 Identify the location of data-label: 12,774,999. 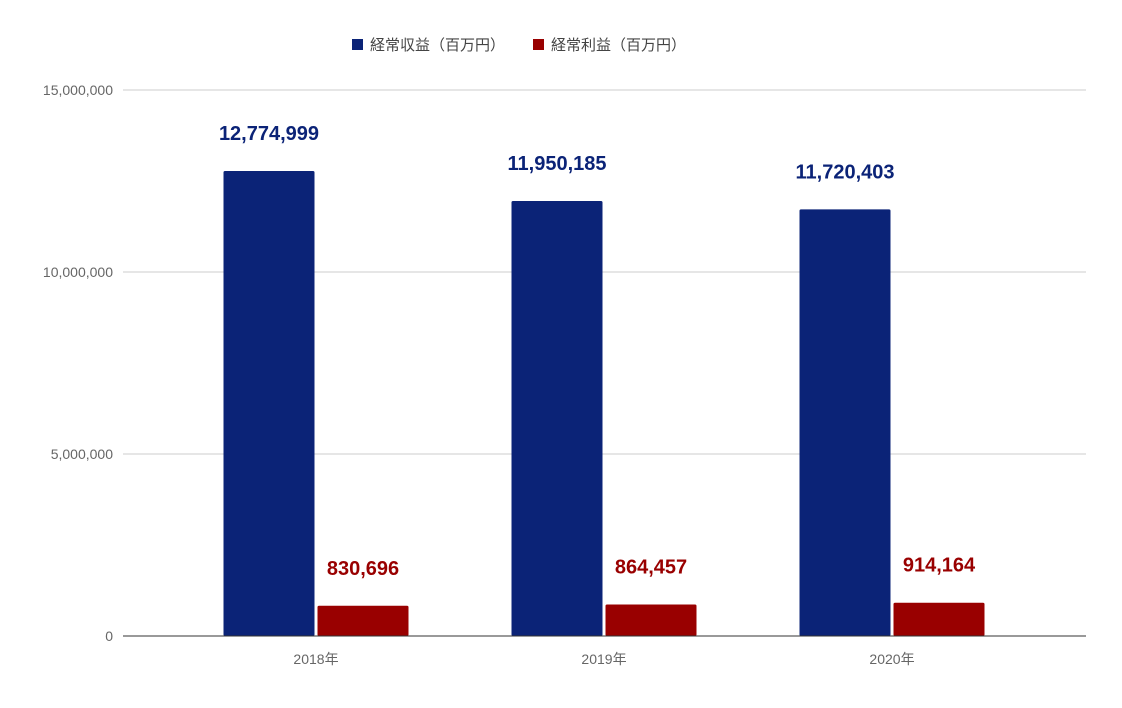
(269, 134).